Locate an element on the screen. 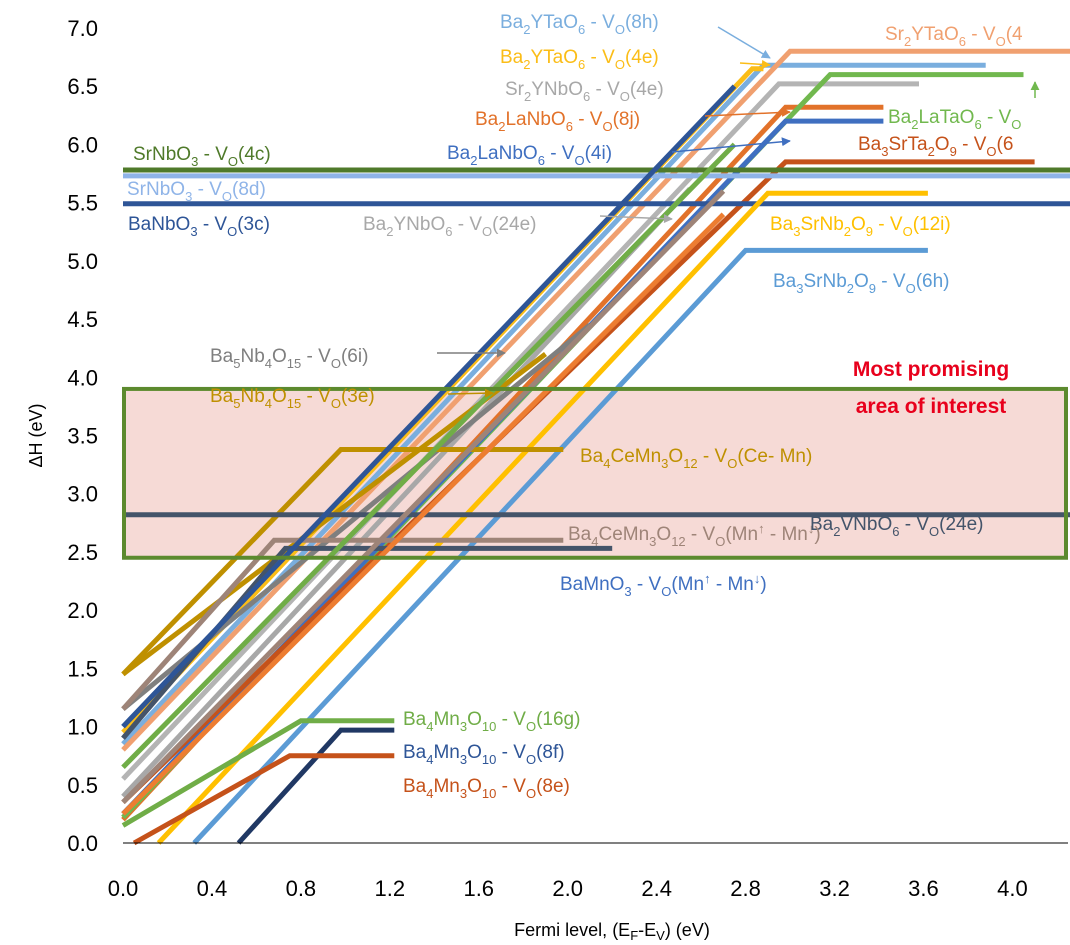 The height and width of the screenshot is (945, 1070). y-tick-label: 3.0 is located at coordinates (82, 494).